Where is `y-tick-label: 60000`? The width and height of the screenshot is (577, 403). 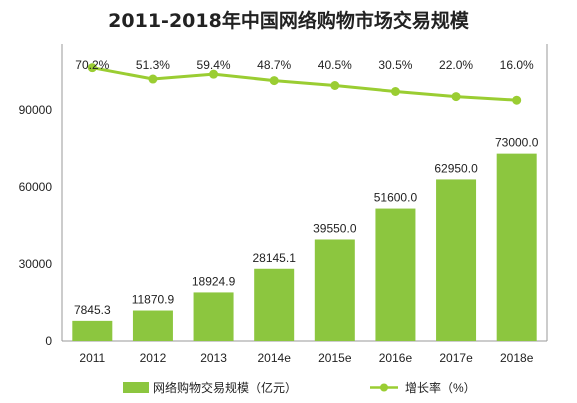
y-tick-label: 60000 is located at coordinates (36, 187).